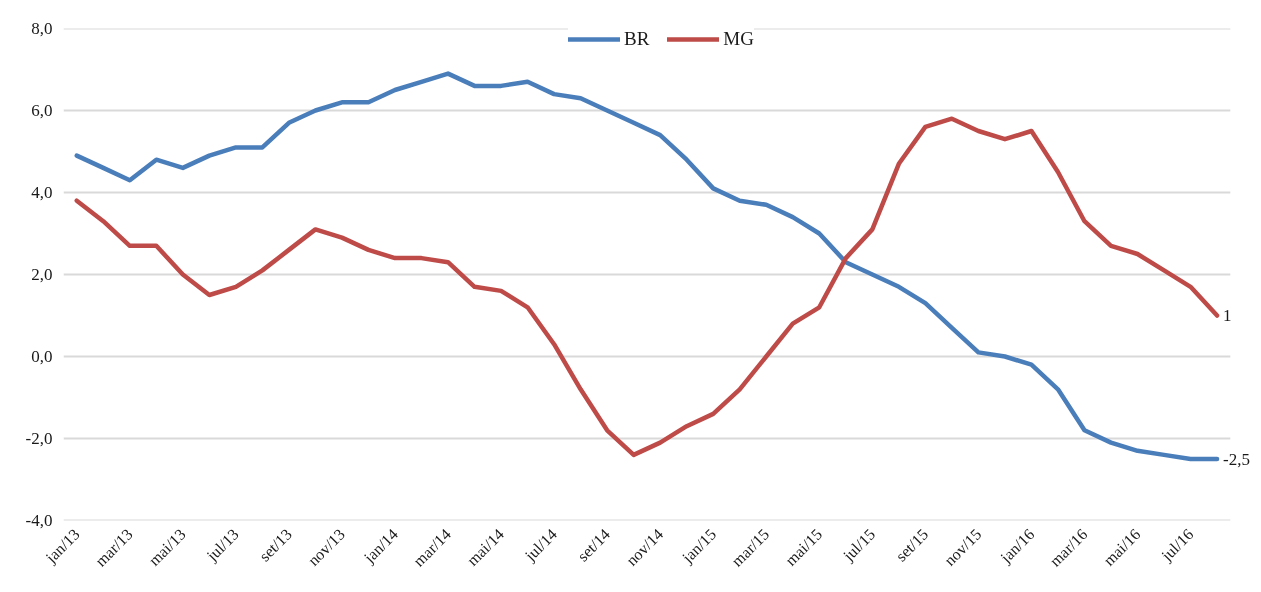 Image resolution: width=1261 pixels, height=592 pixels. I want to click on legend-label: BR, so click(637, 39).